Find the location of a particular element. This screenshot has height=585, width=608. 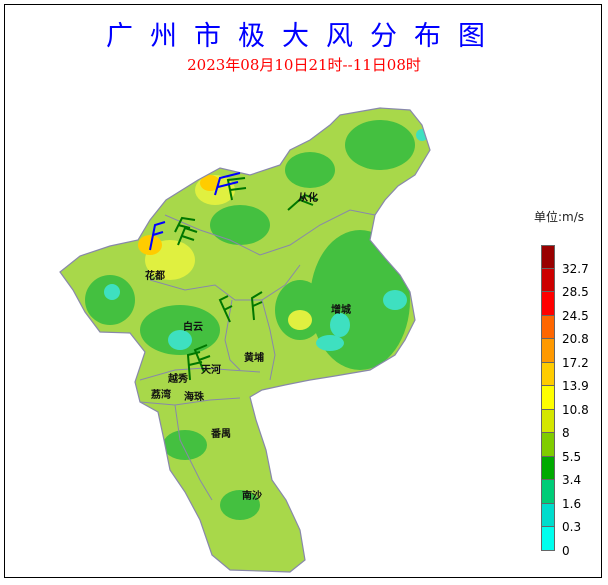

district-label-haizhu: 海珠 is located at coordinates (194, 396).